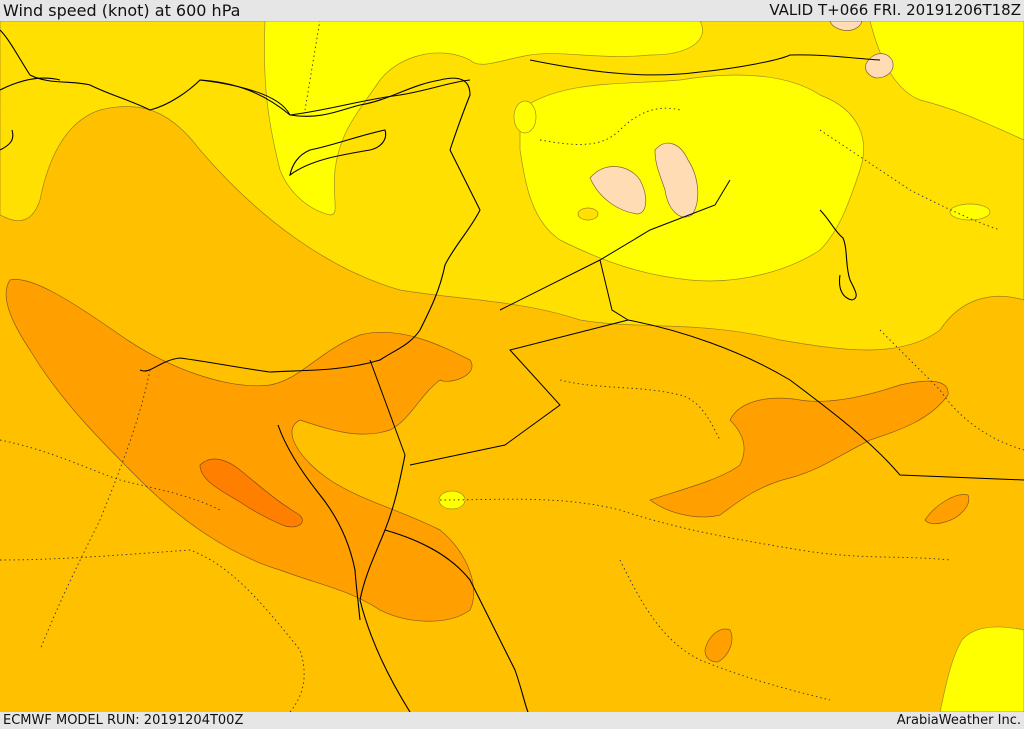 The width and height of the screenshot is (1024, 729). I want to click on model-run: ECMWF MODEL RUN: 20191204T00Z, so click(123, 720).